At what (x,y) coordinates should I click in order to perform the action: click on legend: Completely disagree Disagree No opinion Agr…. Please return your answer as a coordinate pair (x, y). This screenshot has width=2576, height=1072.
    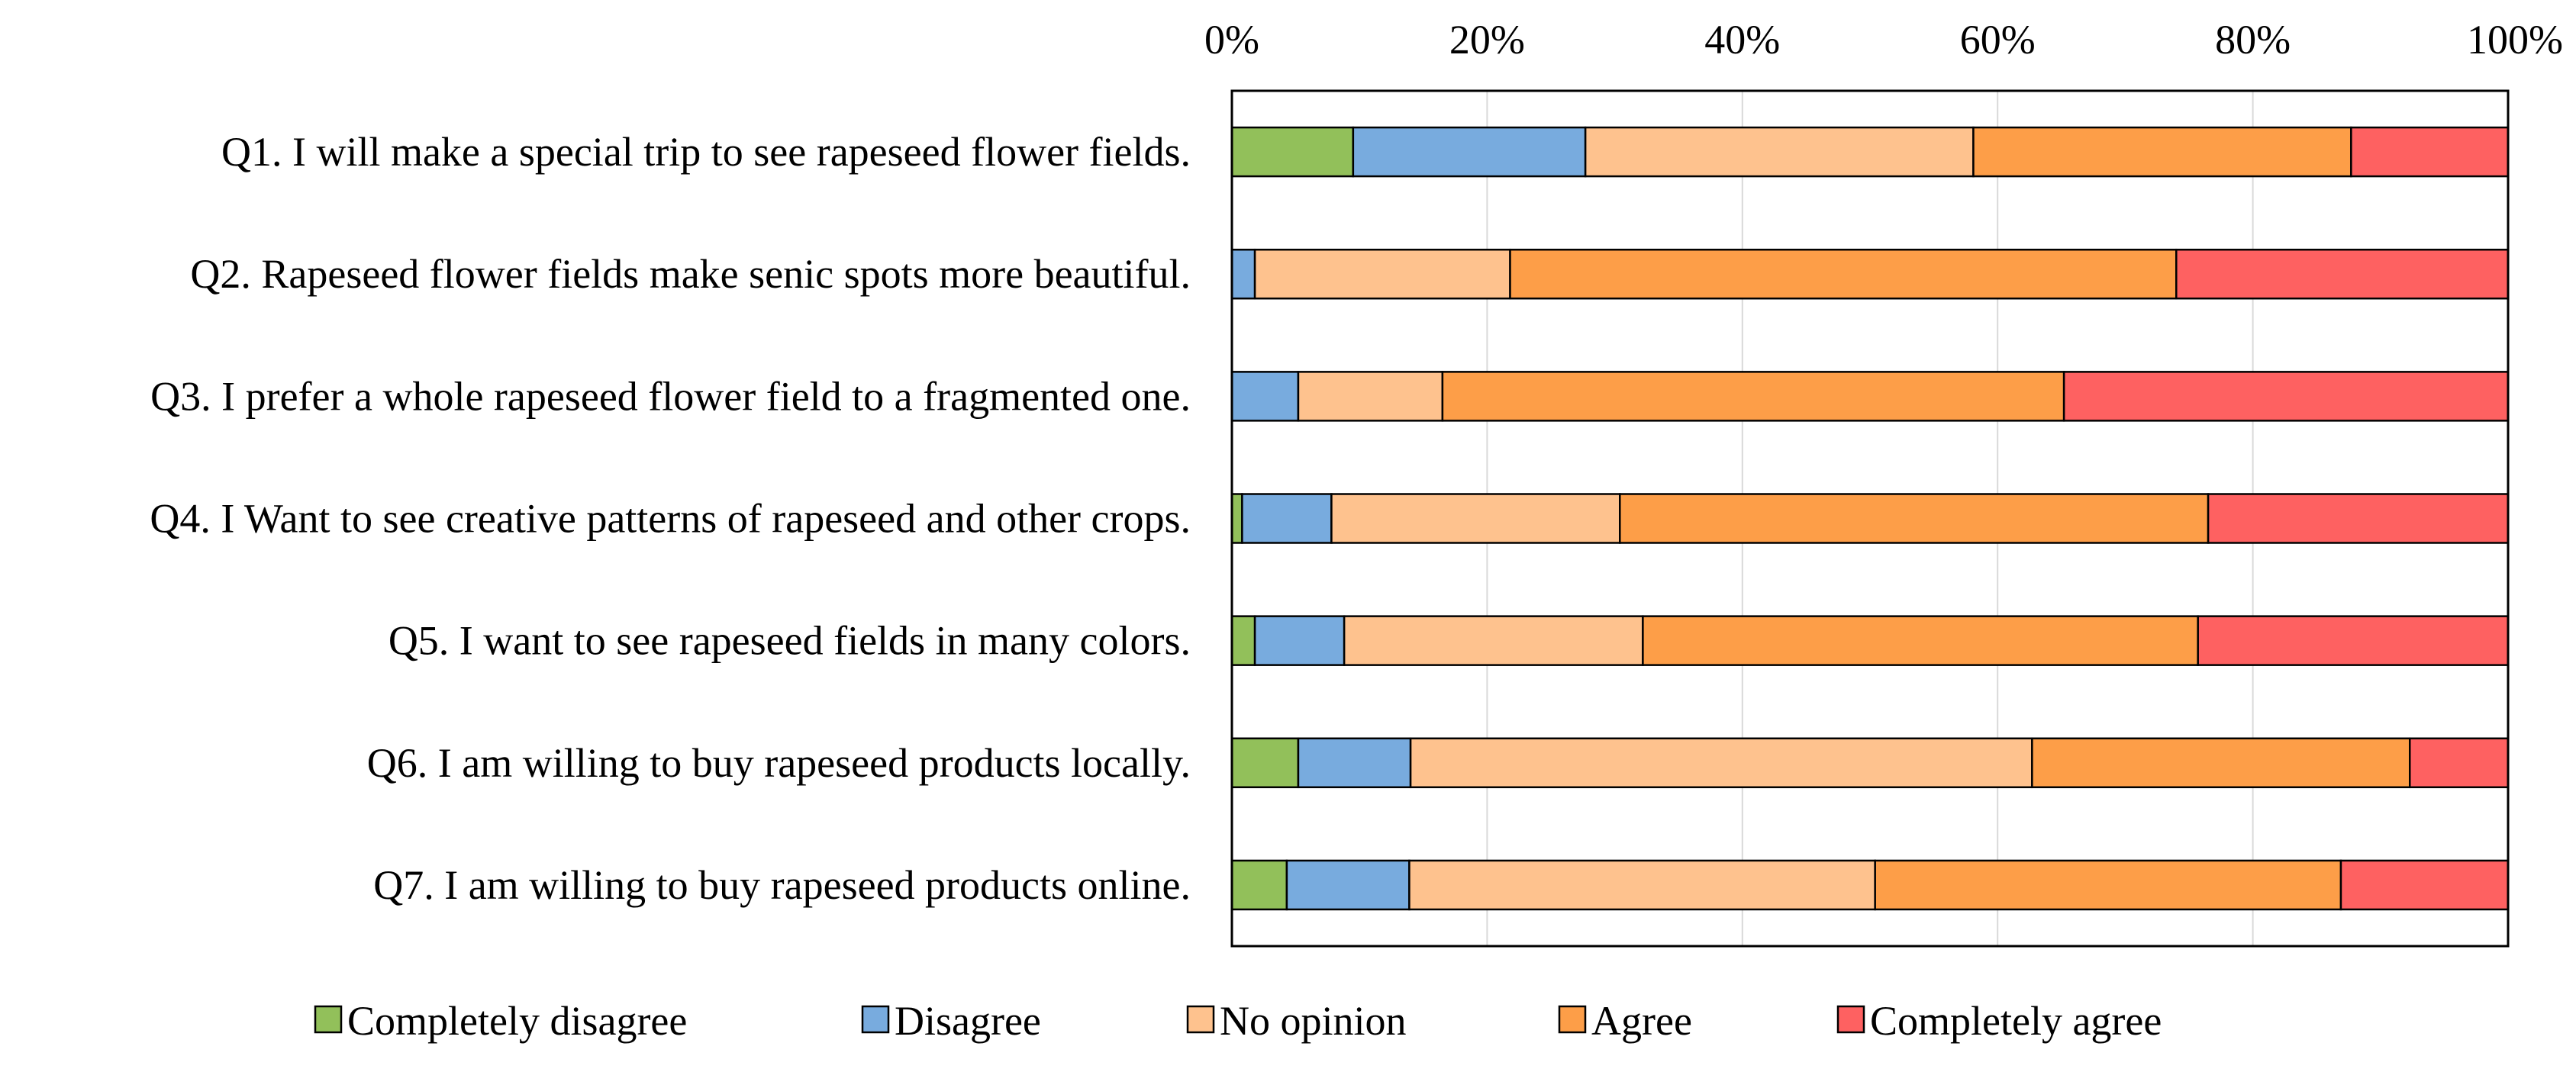
    Looking at the image, I should click on (1238, 1021).